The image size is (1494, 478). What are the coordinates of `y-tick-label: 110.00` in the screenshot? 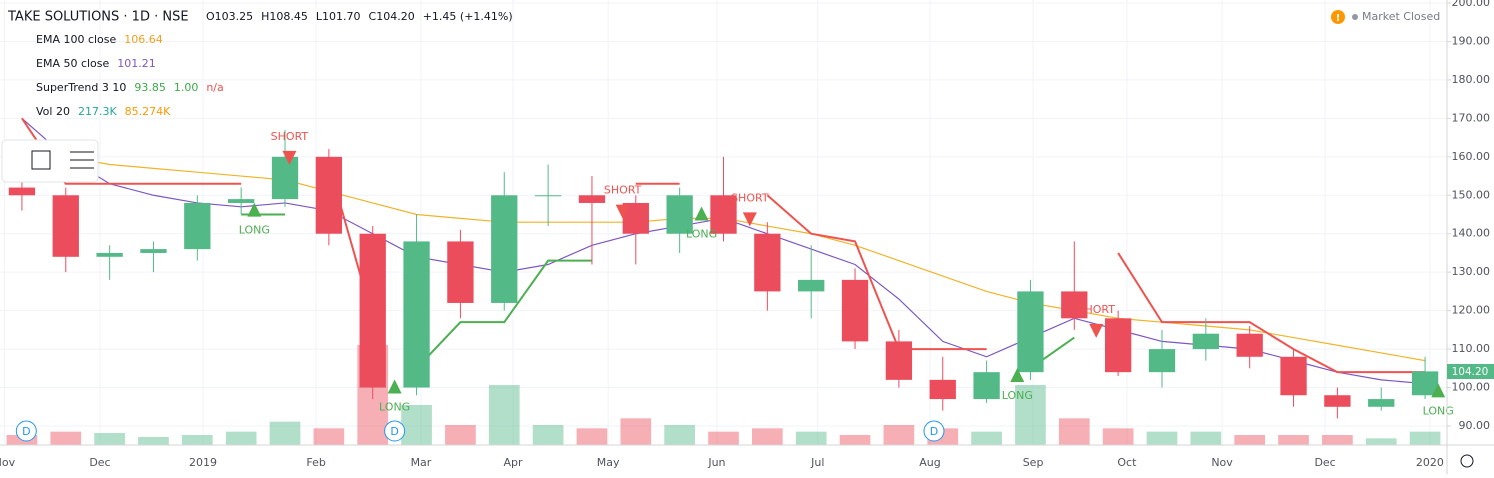 It's located at (1471, 348).